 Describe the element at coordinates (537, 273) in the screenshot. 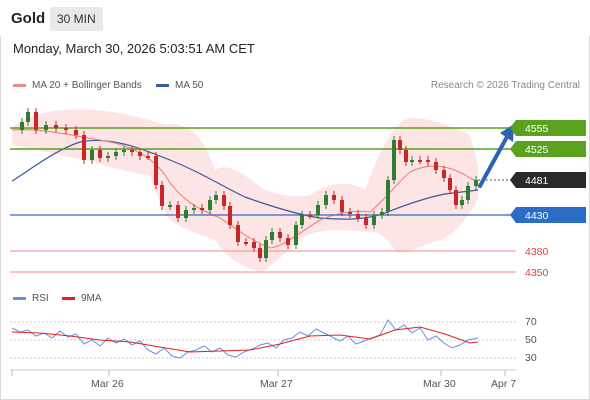

I see `level-value-4350: 4350` at that location.